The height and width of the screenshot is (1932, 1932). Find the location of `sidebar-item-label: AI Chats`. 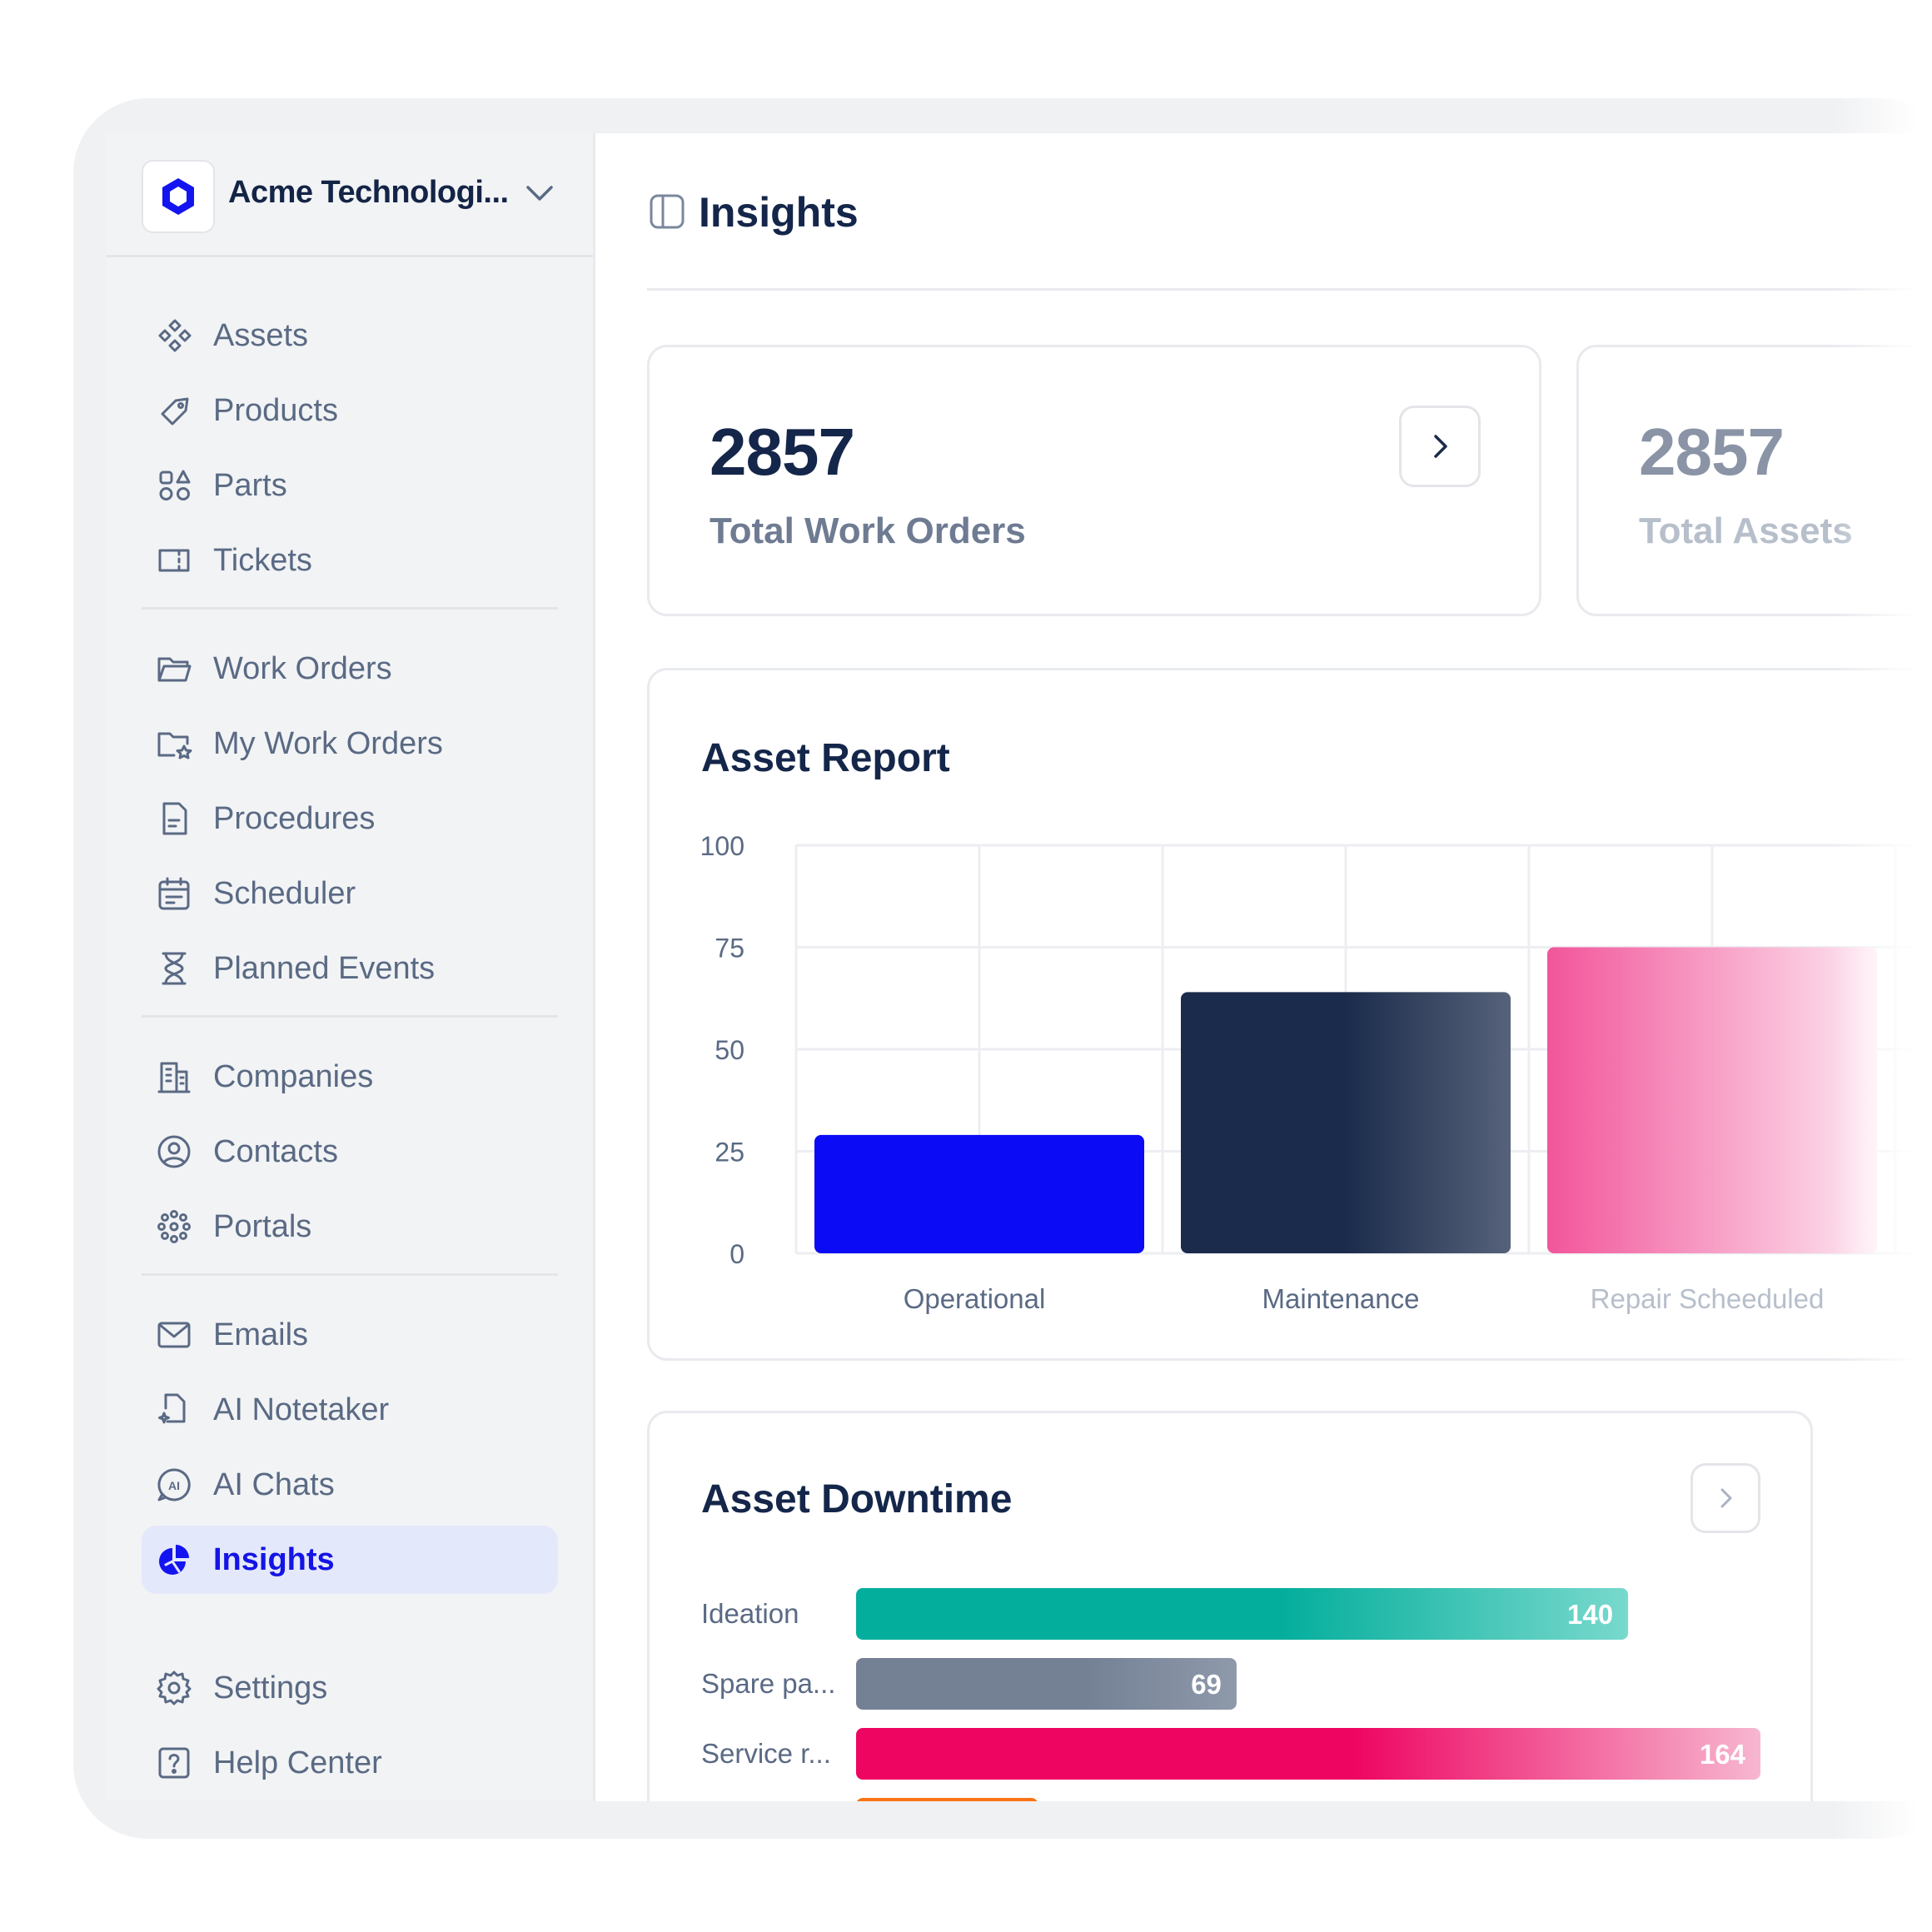

sidebar-item-label: AI Chats is located at coordinates (274, 1484).